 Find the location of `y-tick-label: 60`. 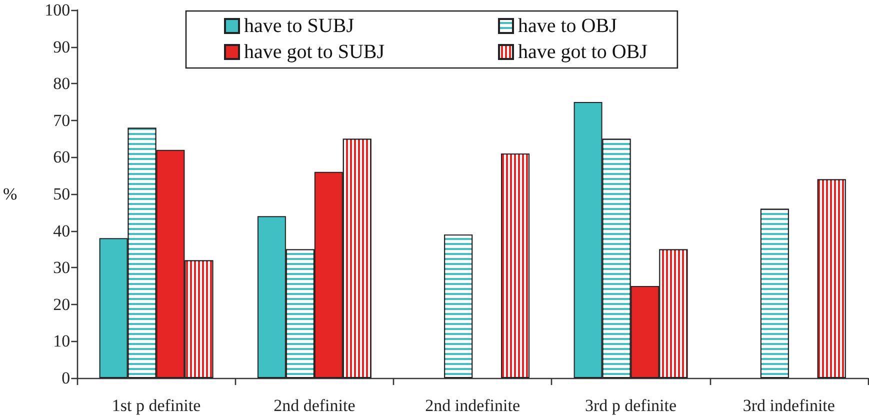

y-tick-label: 60 is located at coordinates (61, 157).